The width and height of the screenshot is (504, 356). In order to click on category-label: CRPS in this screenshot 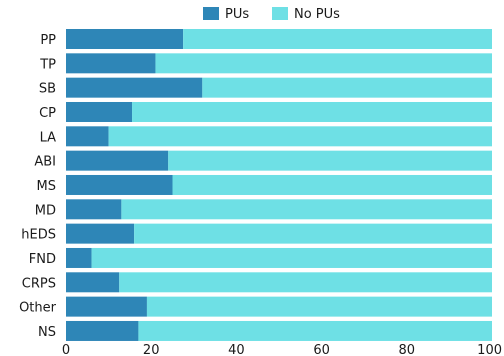, I will do `click(39, 283)`.